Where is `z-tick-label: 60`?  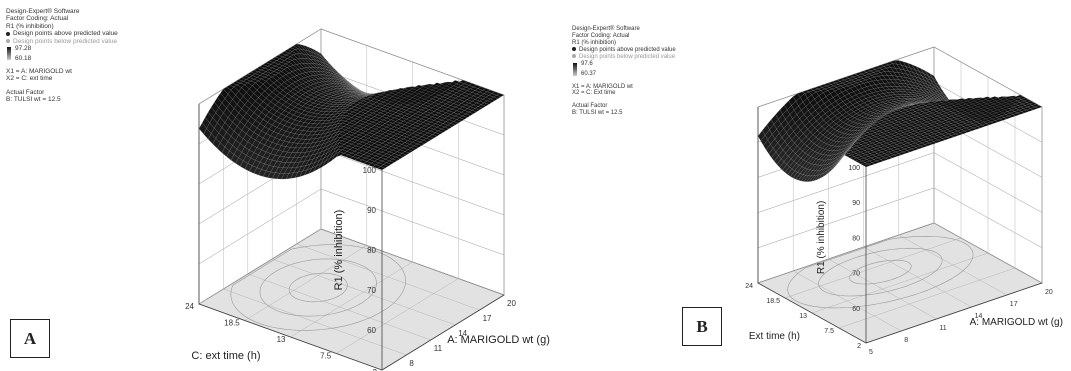 z-tick-label: 60 is located at coordinates (371, 330).